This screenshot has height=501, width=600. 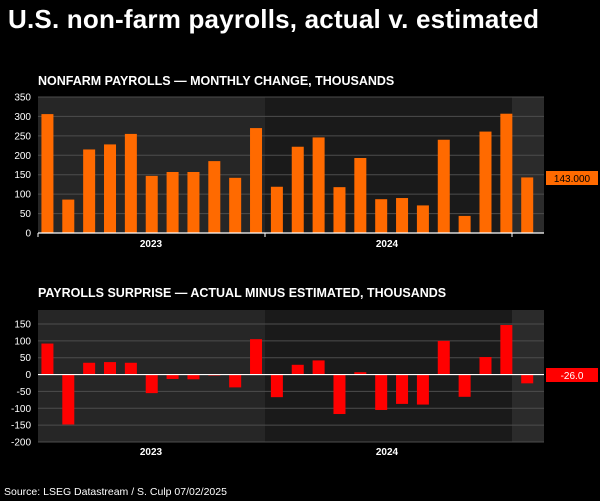 What do you see at coordinates (22, 117) in the screenshot?
I see `payrolls-ytick-label: 300` at bounding box center [22, 117].